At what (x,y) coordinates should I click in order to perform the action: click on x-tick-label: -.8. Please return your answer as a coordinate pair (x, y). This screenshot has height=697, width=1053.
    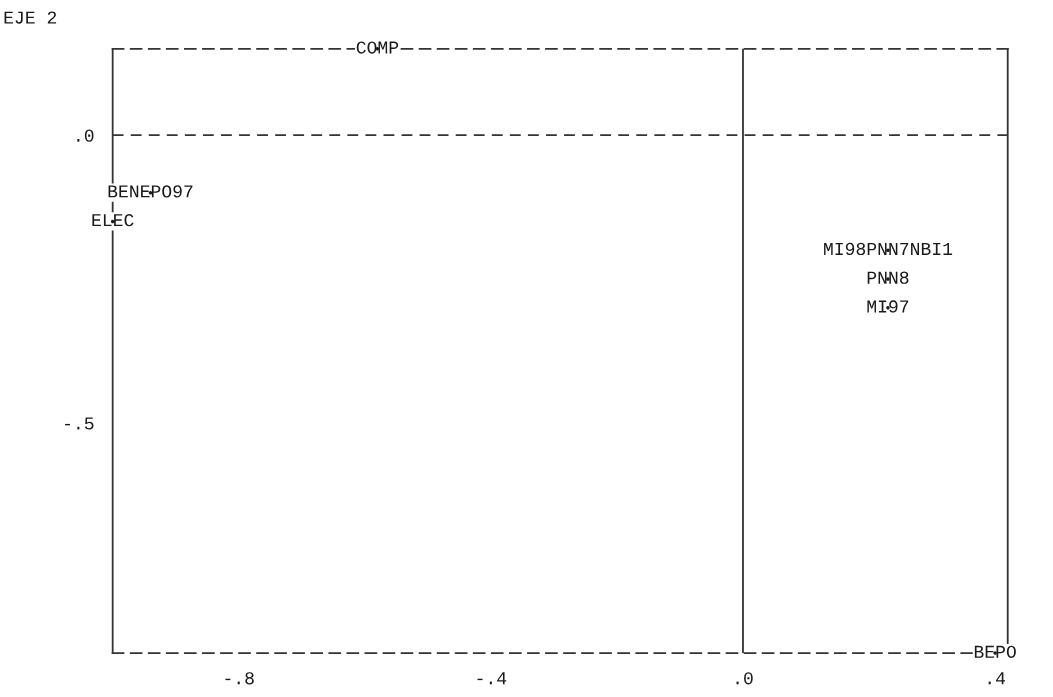
    Looking at the image, I should click on (239, 678).